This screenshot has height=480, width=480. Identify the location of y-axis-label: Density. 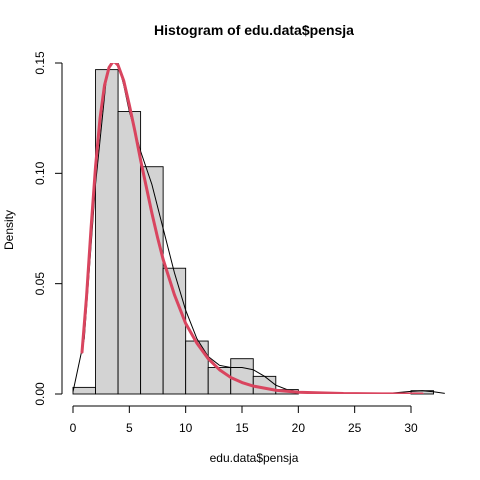
(9, 230).